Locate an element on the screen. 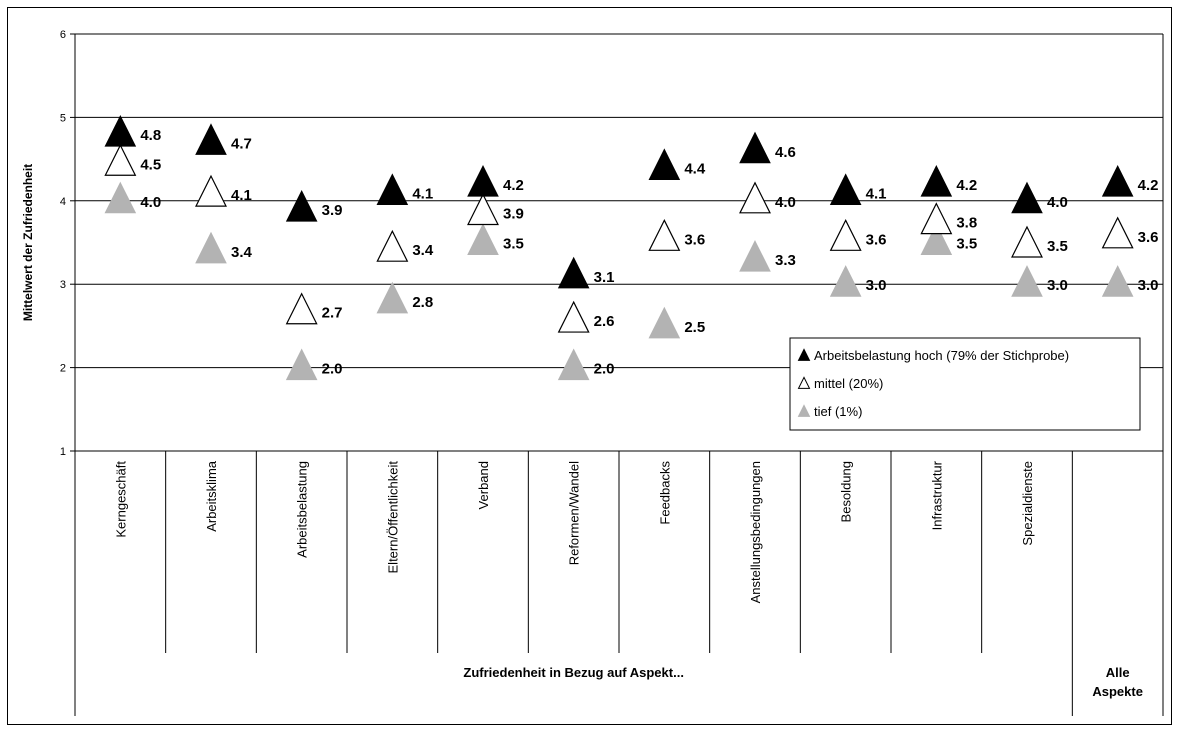 This screenshot has height=733, width=1179. y-axis-title: Mittelwert der Zufriedenheit is located at coordinates (28, 242).